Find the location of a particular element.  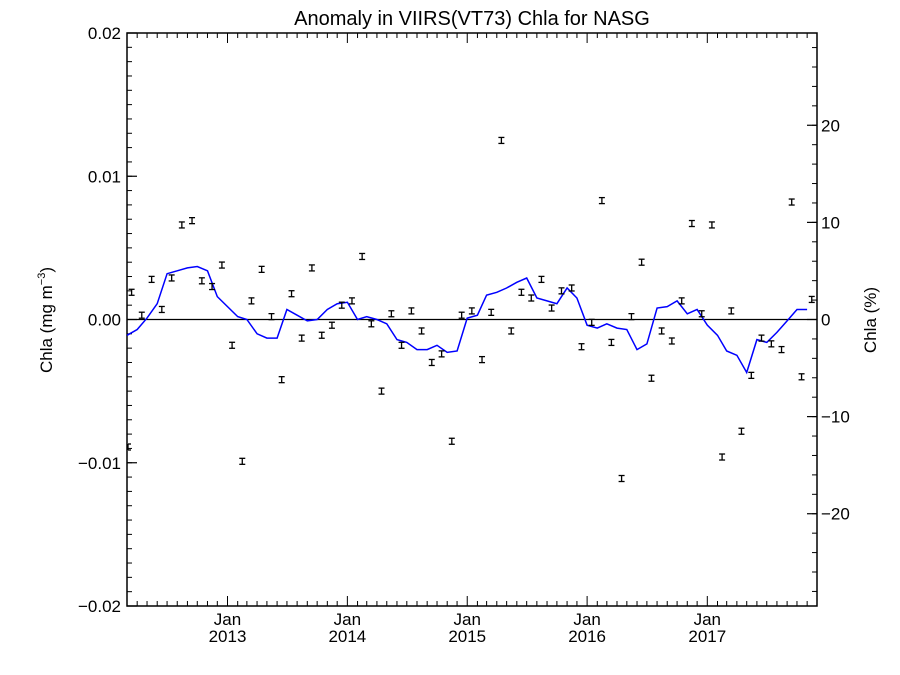

left-tick-label: −0.01 is located at coordinates (99, 463).